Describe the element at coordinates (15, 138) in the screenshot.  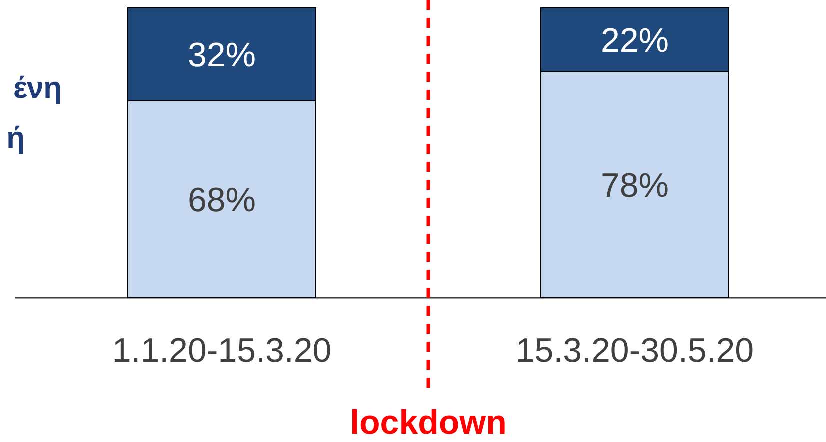
I see `annotation: ή` at that location.